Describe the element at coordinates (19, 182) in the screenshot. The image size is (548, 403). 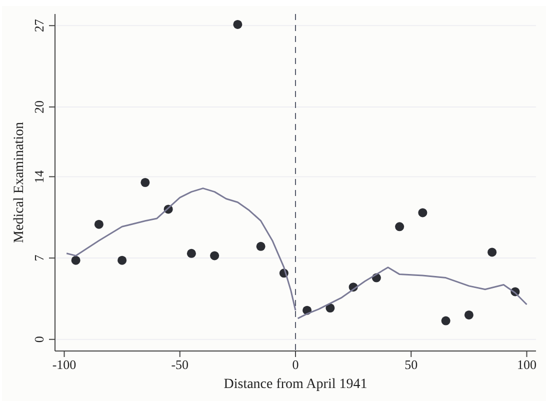
I see `y-axis-title: Medical Examination` at that location.